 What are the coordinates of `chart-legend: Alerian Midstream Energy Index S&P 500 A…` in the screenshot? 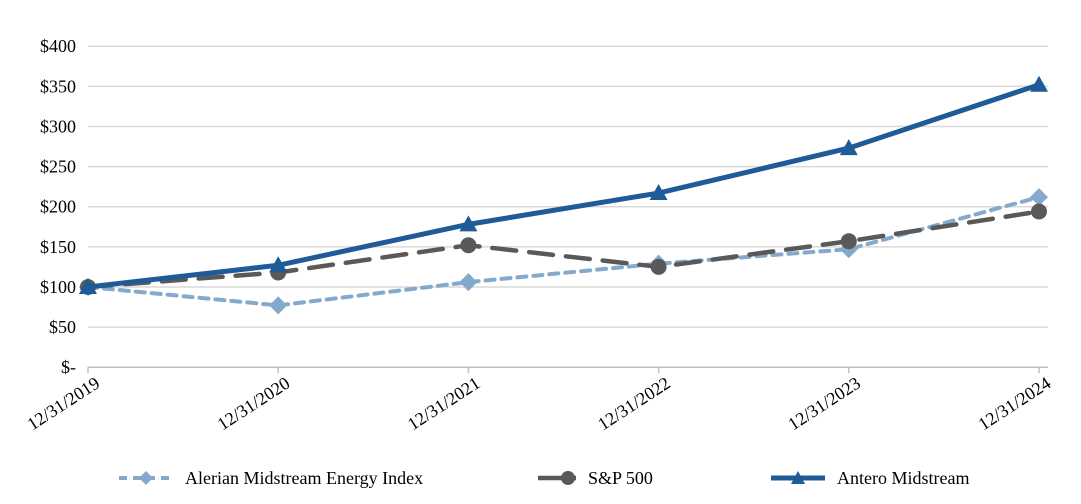 It's located at (540, 478).